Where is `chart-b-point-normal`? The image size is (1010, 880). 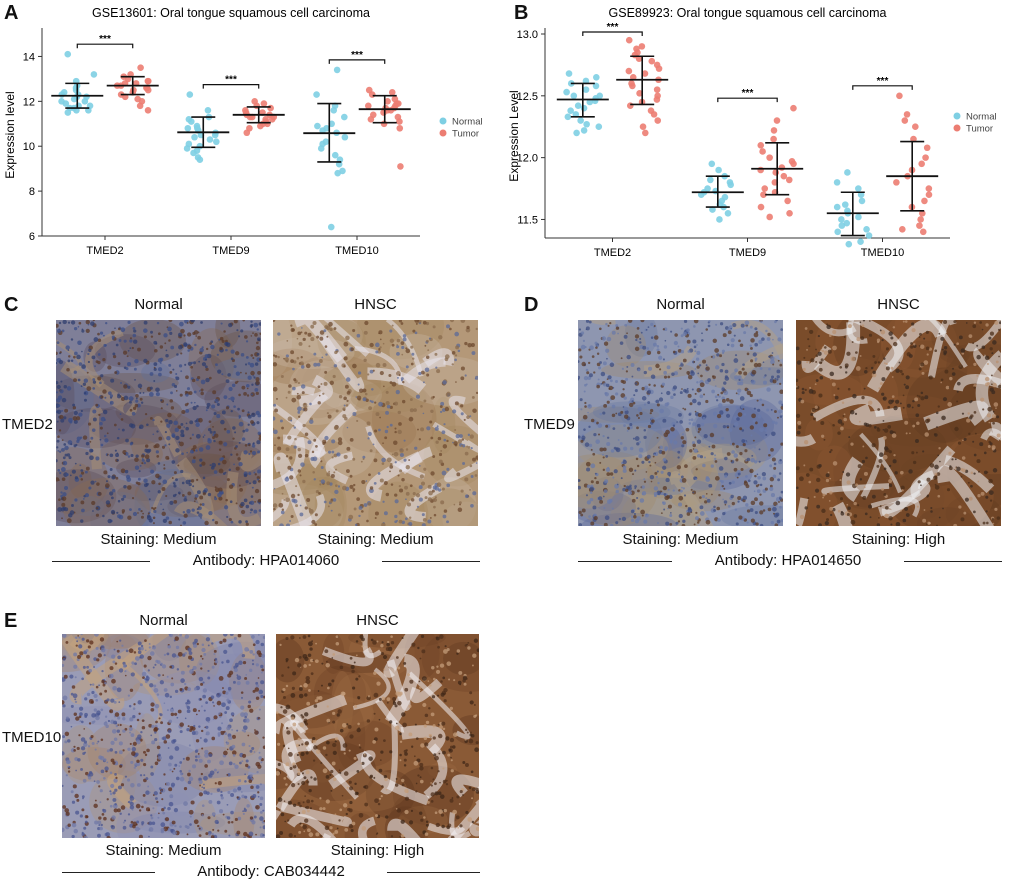
chart-b-point-normal is located at coordinates (842, 225).